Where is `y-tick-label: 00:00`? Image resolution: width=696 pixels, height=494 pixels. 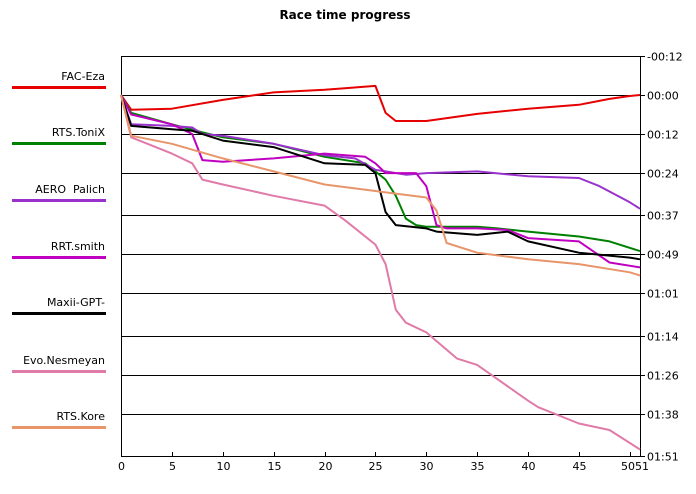 y-tick-label: 00:00 is located at coordinates (663, 96).